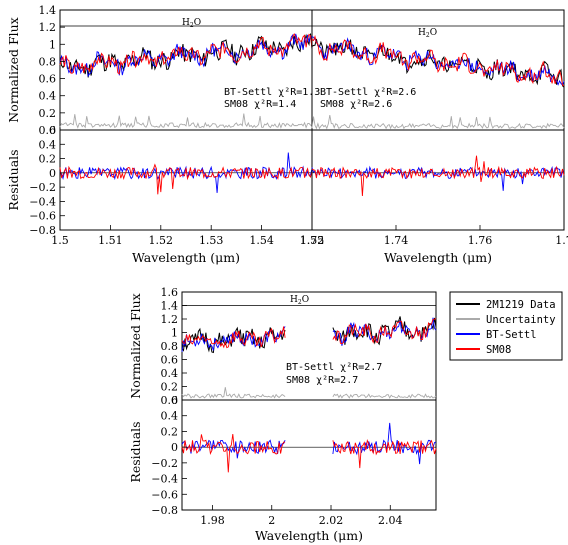 The height and width of the screenshot is (545, 568). I want to click on panel-top-right-flux: H2O BT-Settl χ²R=2.6 SM08 χ²R=2.6, so click(438, 70).